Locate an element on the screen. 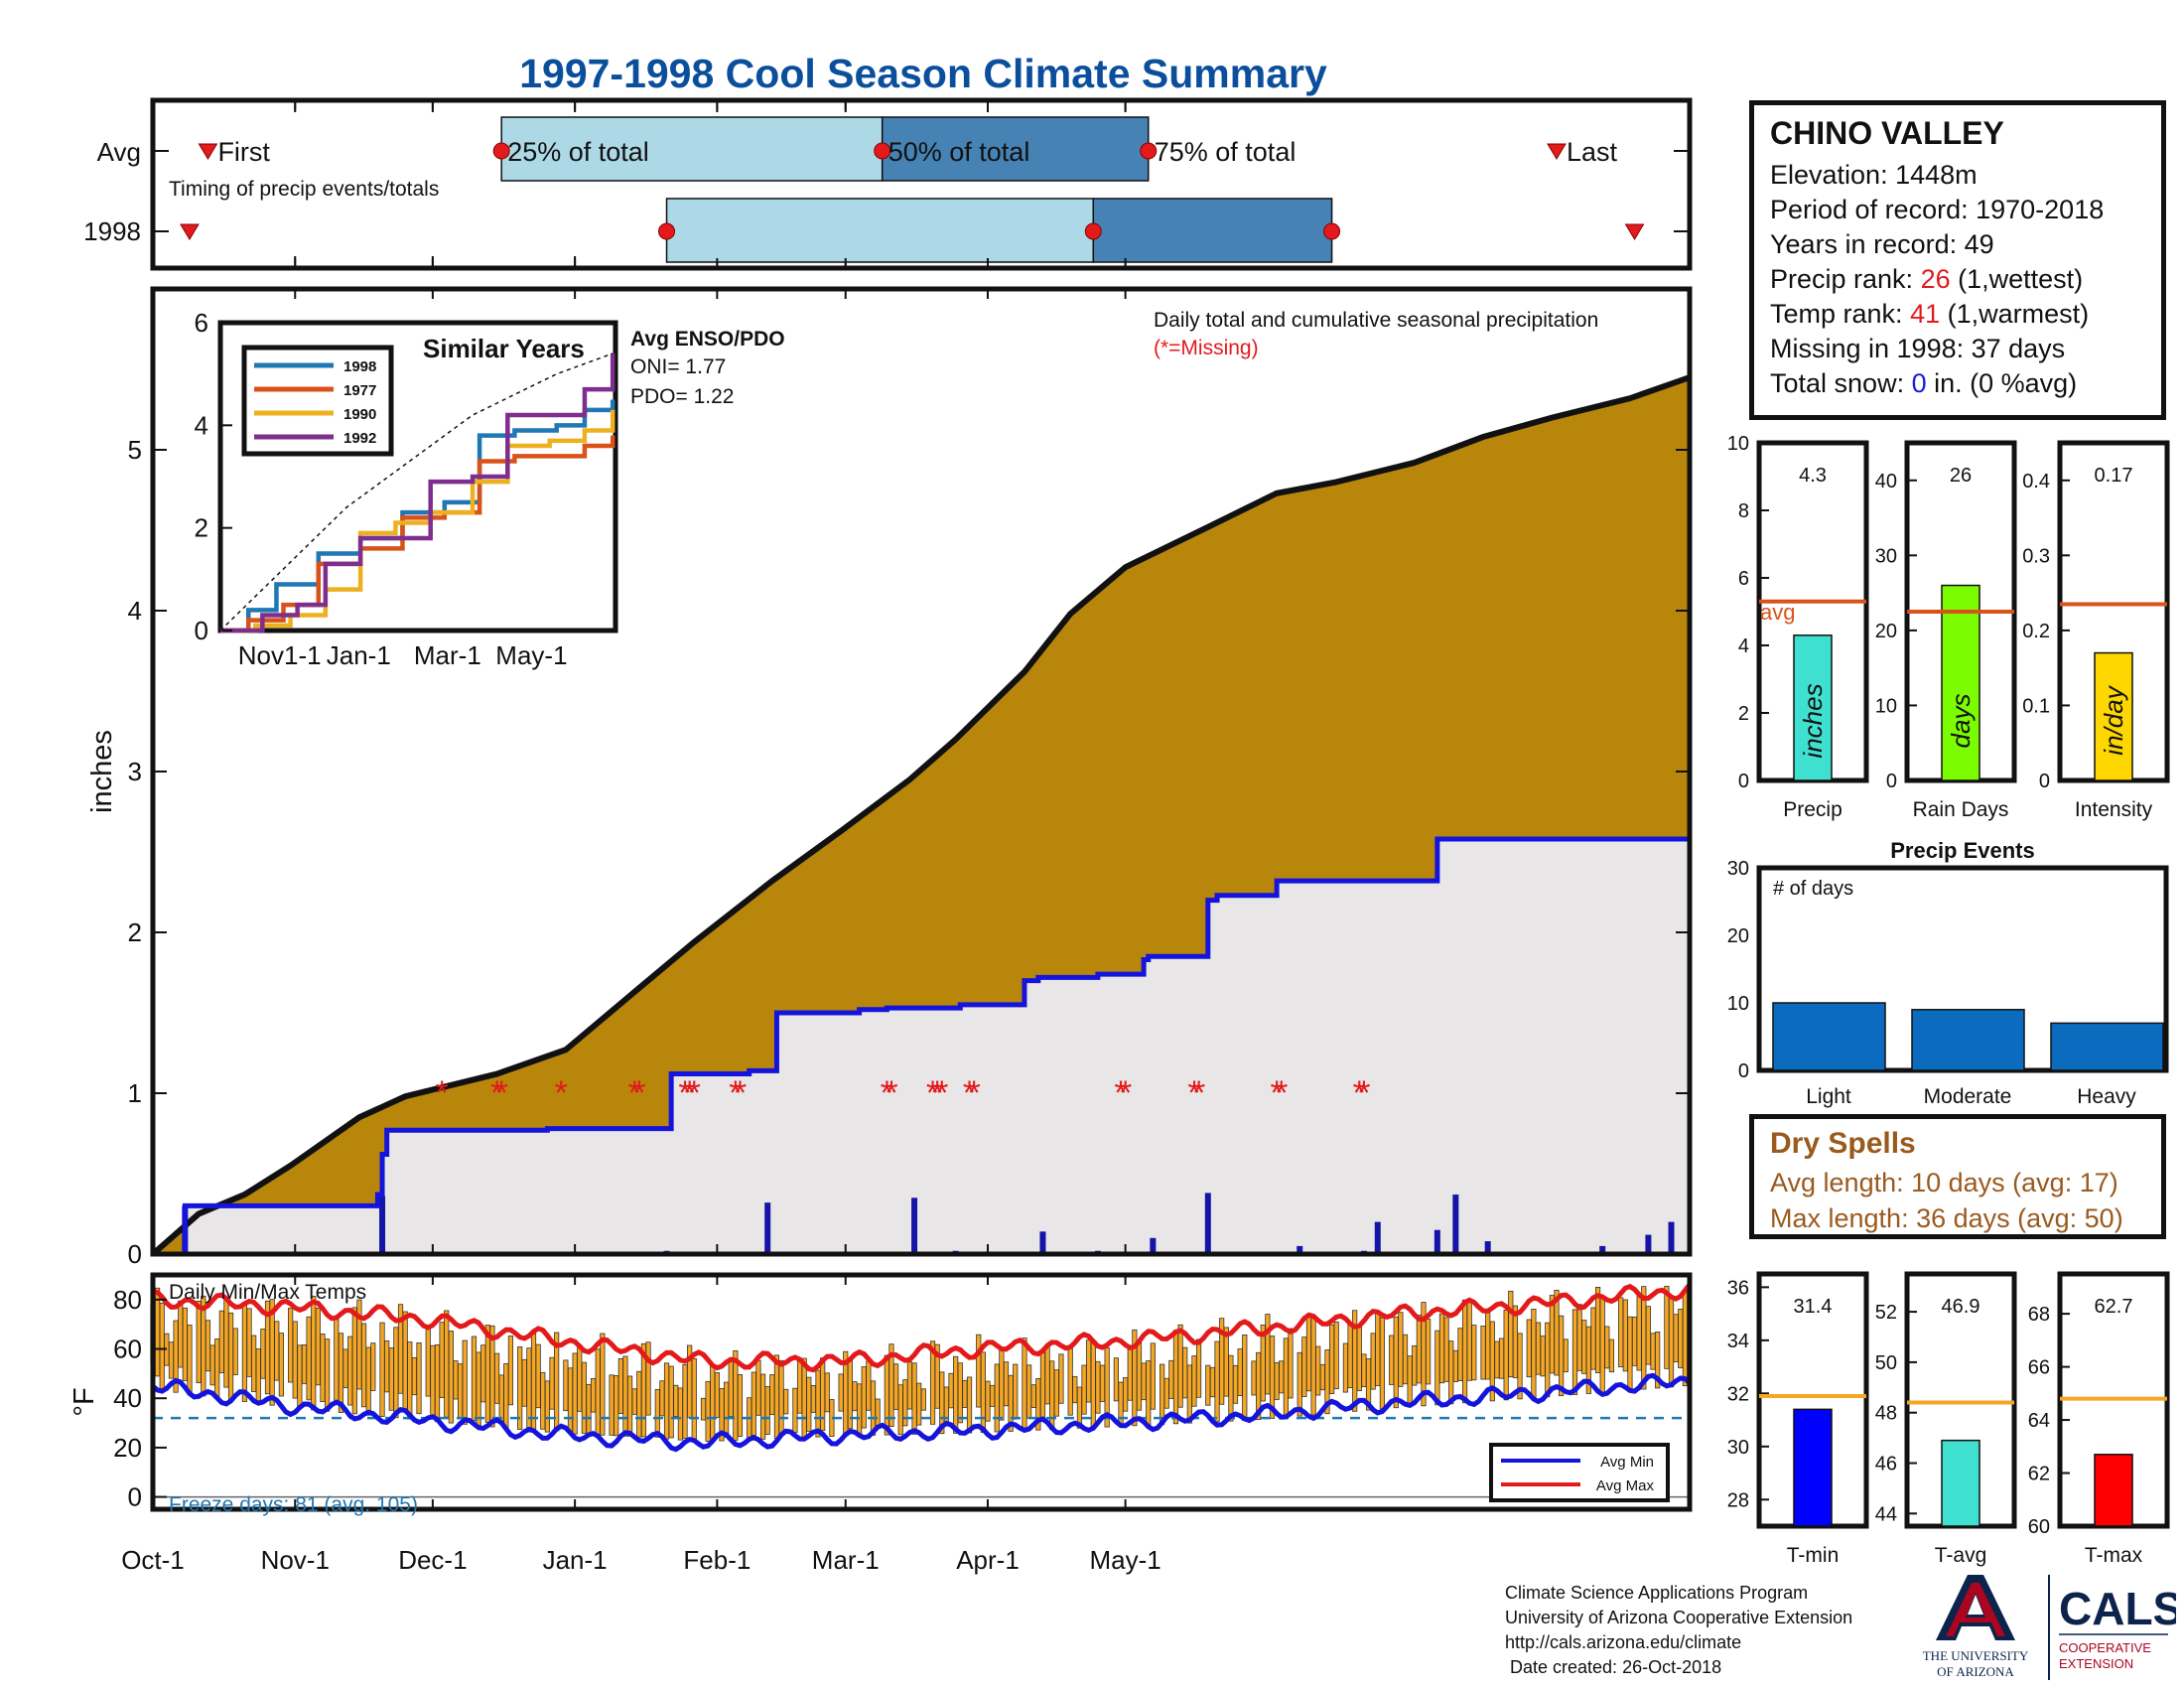  temp-panel-frame is located at coordinates (921, 1392).